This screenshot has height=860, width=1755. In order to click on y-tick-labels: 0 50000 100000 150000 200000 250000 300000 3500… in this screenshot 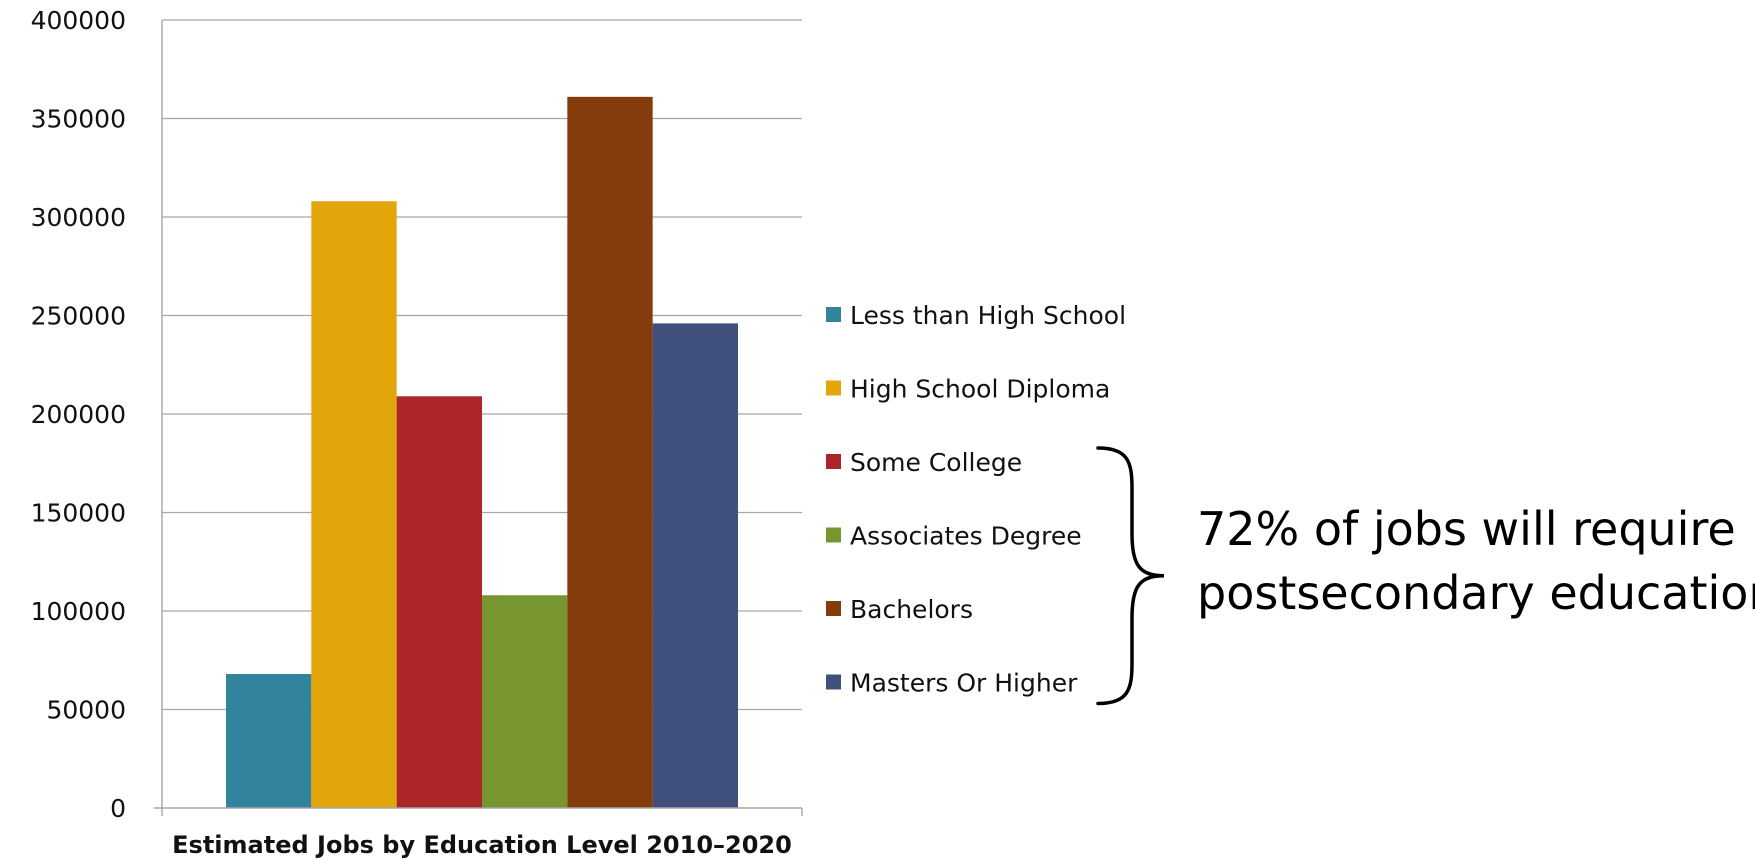, I will do `click(78, 414)`.